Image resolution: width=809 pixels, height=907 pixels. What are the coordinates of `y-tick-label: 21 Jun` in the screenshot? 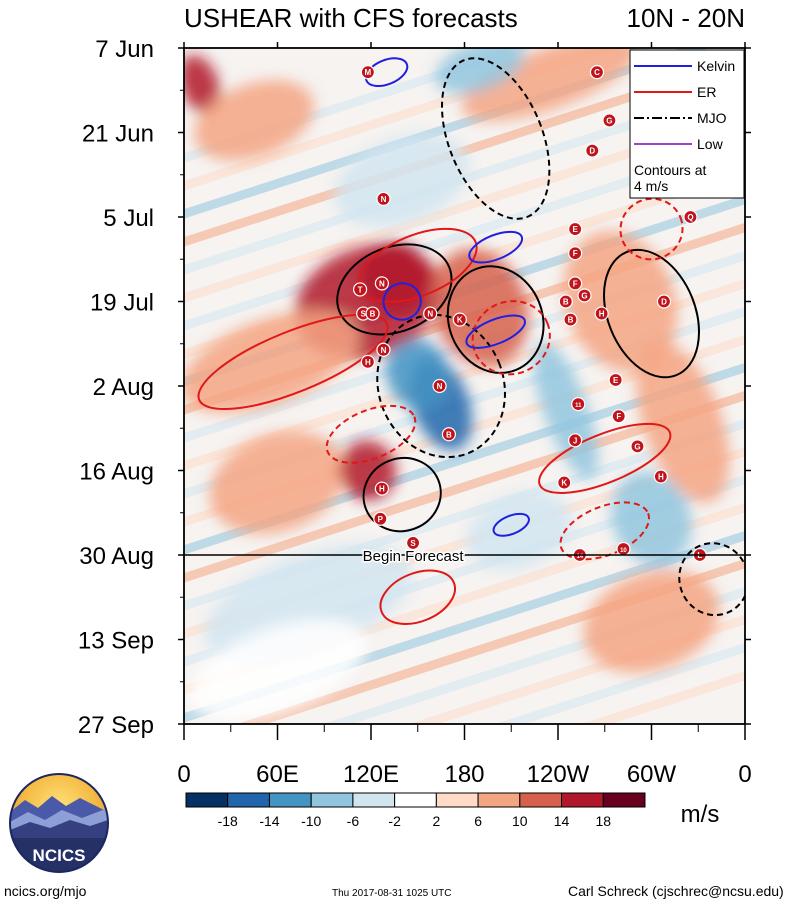 It's located at (118, 134).